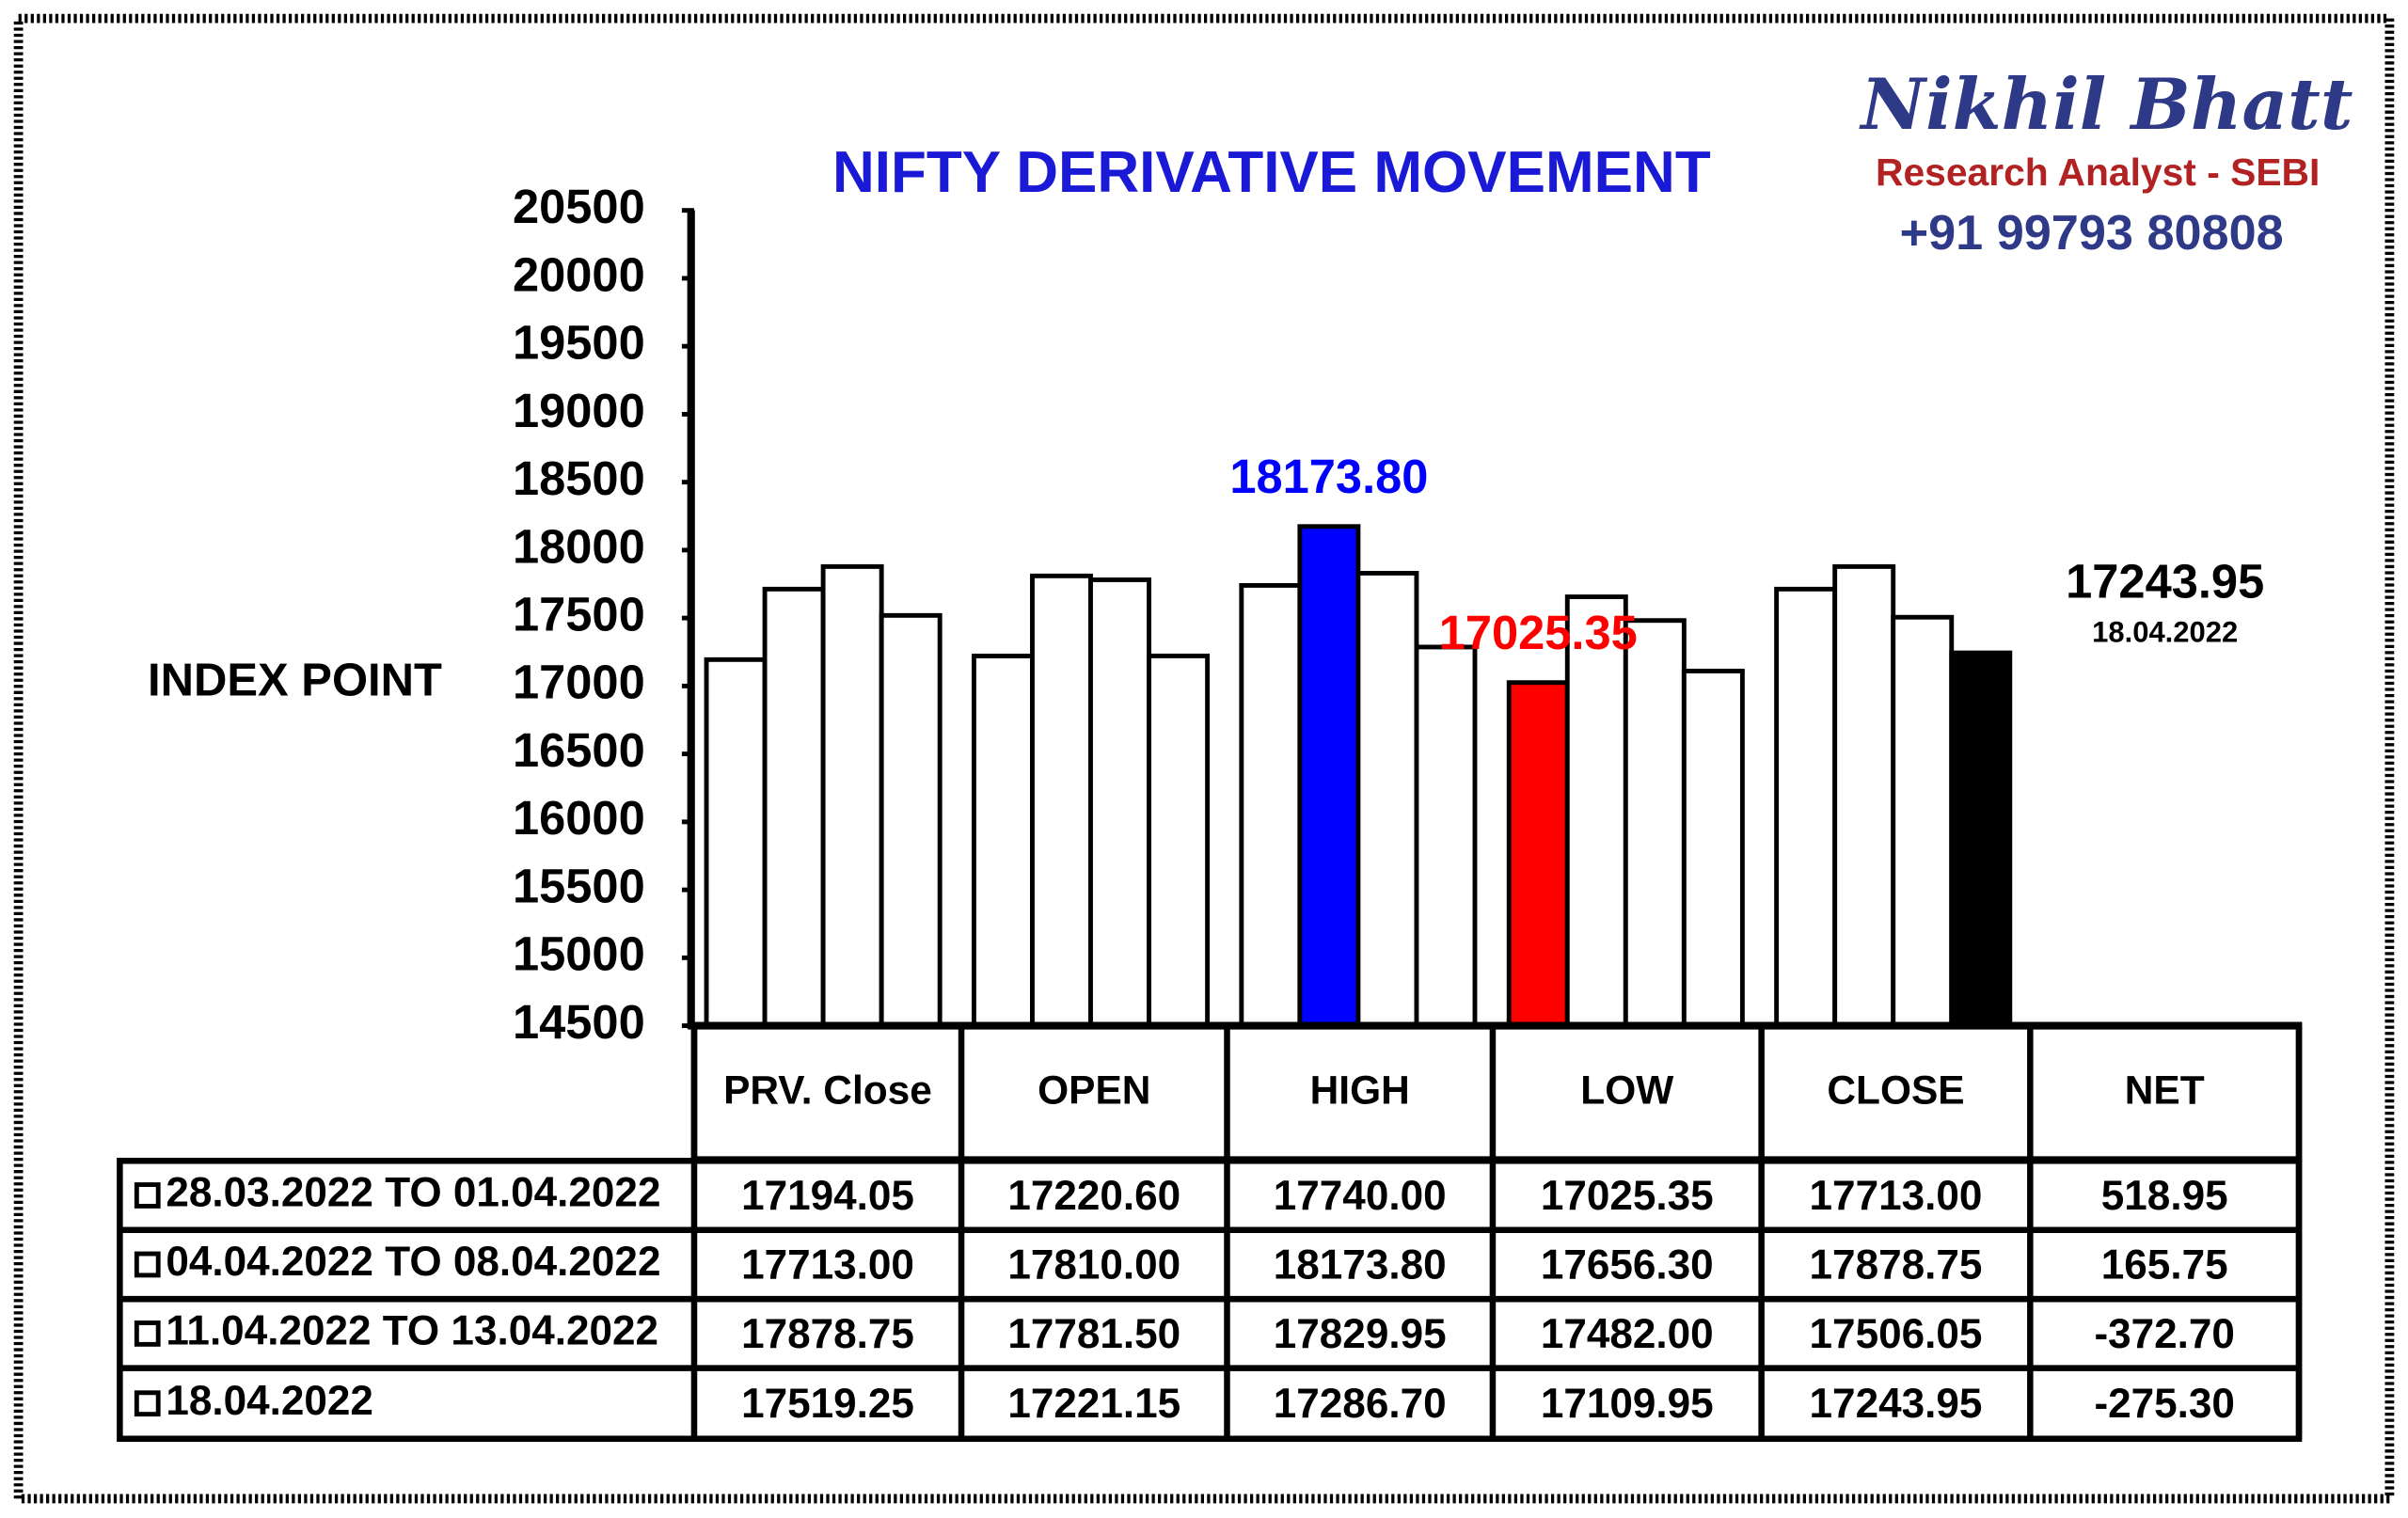 The width and height of the screenshot is (2408, 1518). I want to click on y-tick-label: 17500, so click(579, 614).